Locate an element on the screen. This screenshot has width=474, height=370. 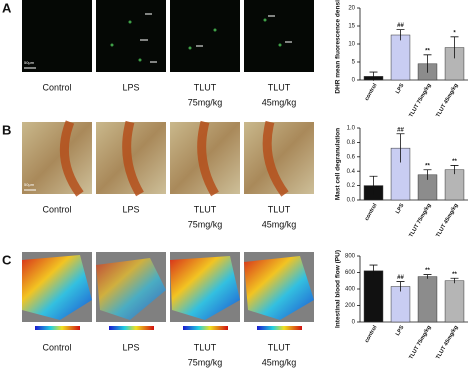
y-tick-label: 20 is located at coordinates (351, 9).